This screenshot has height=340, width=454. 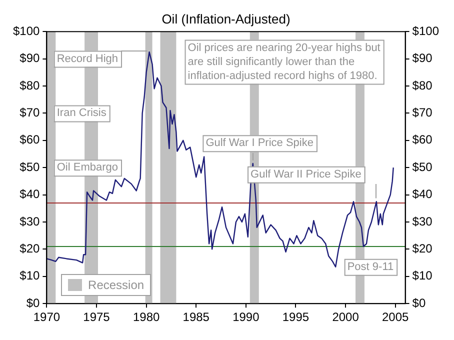 What do you see at coordinates (422, 275) in the screenshot?
I see `y2-tick-label: $10` at bounding box center [422, 275].